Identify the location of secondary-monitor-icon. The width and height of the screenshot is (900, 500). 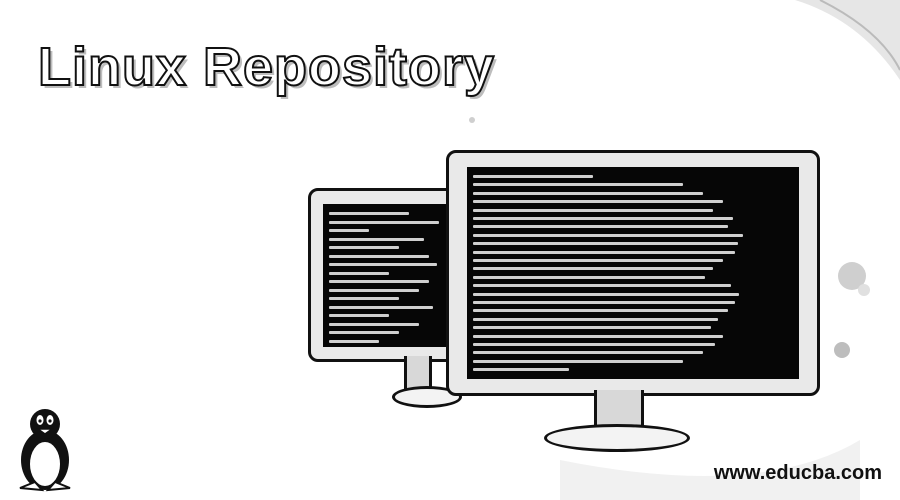
(385, 275).